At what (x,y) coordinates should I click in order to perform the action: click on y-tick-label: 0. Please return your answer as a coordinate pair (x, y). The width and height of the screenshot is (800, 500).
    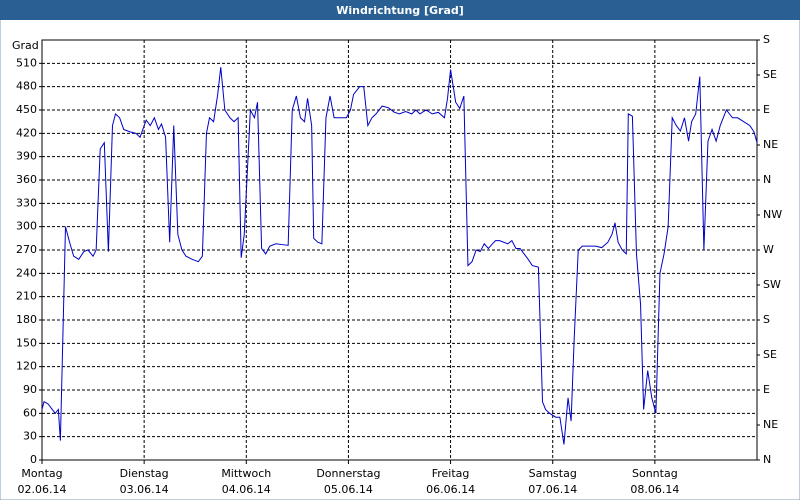
    Looking at the image, I should click on (33, 459).